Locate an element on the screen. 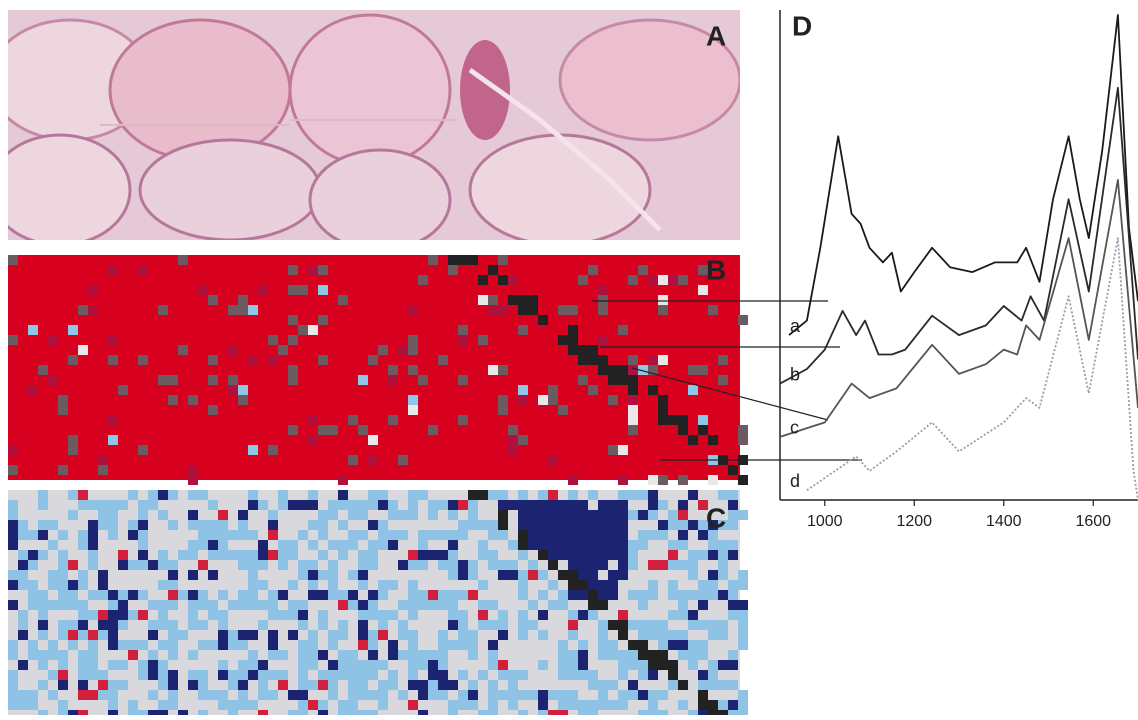 The image size is (1138, 720). leader-line is located at coordinates (730, 394).